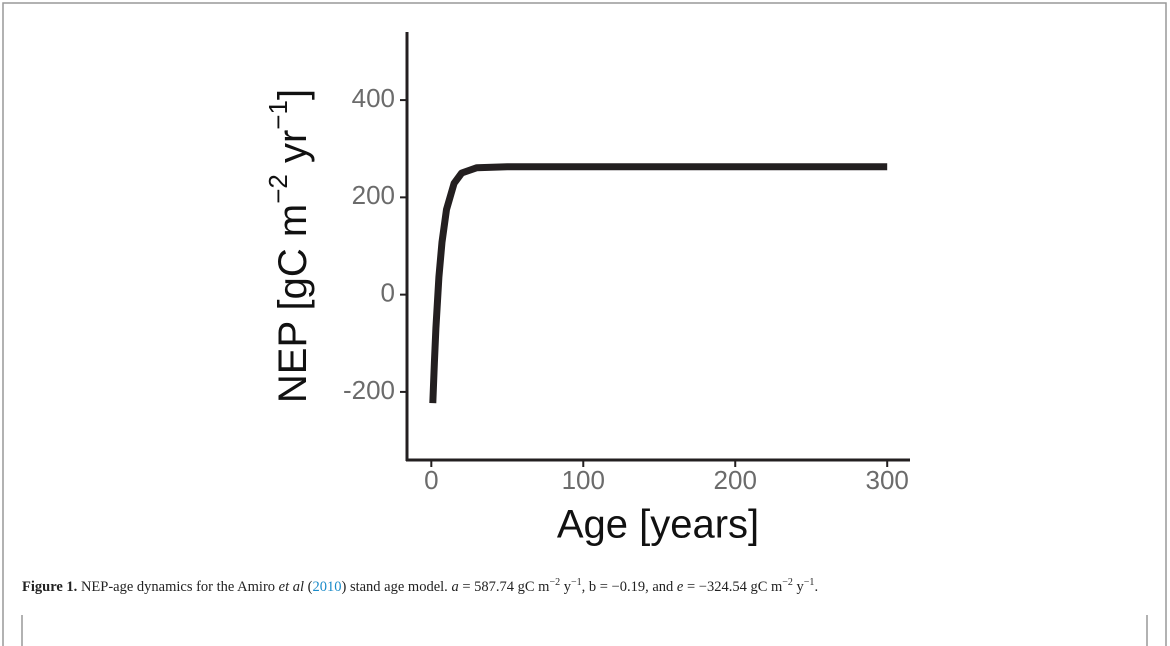 The width and height of the screenshot is (1170, 646). What do you see at coordinates (735, 480) in the screenshot?
I see `x-tick-label: 200` at bounding box center [735, 480].